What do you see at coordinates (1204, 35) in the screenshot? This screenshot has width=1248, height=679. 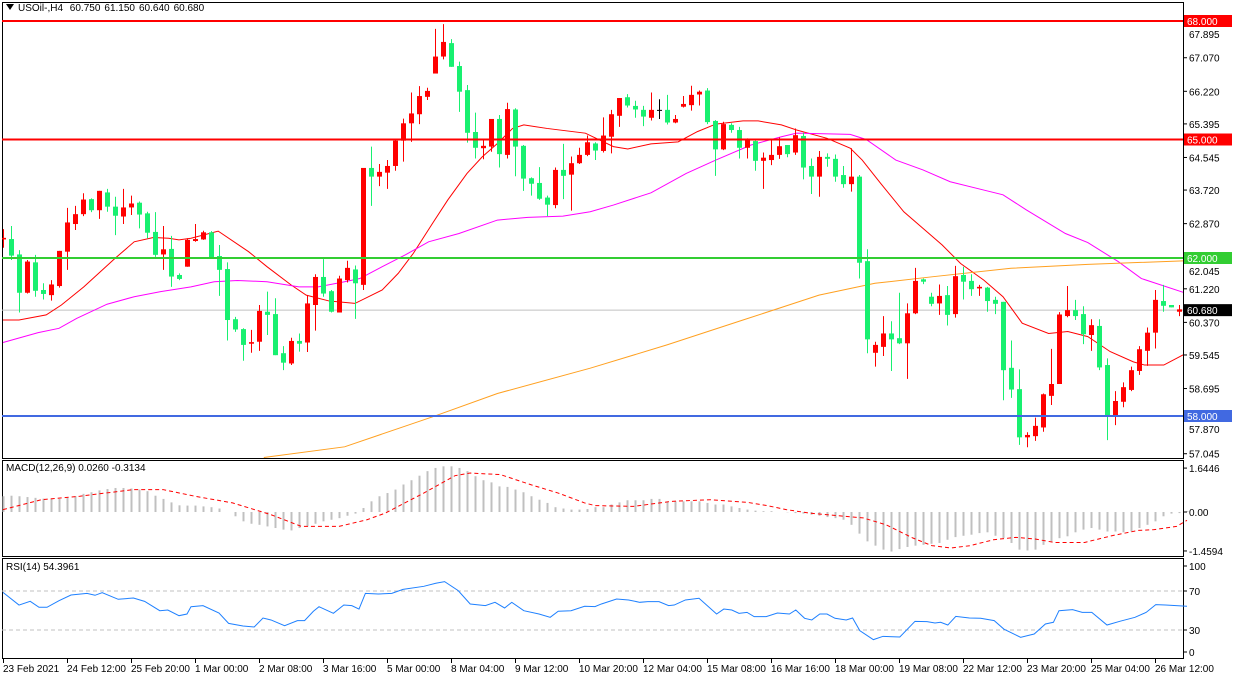 I see `price-axis-label: 67.895` at bounding box center [1204, 35].